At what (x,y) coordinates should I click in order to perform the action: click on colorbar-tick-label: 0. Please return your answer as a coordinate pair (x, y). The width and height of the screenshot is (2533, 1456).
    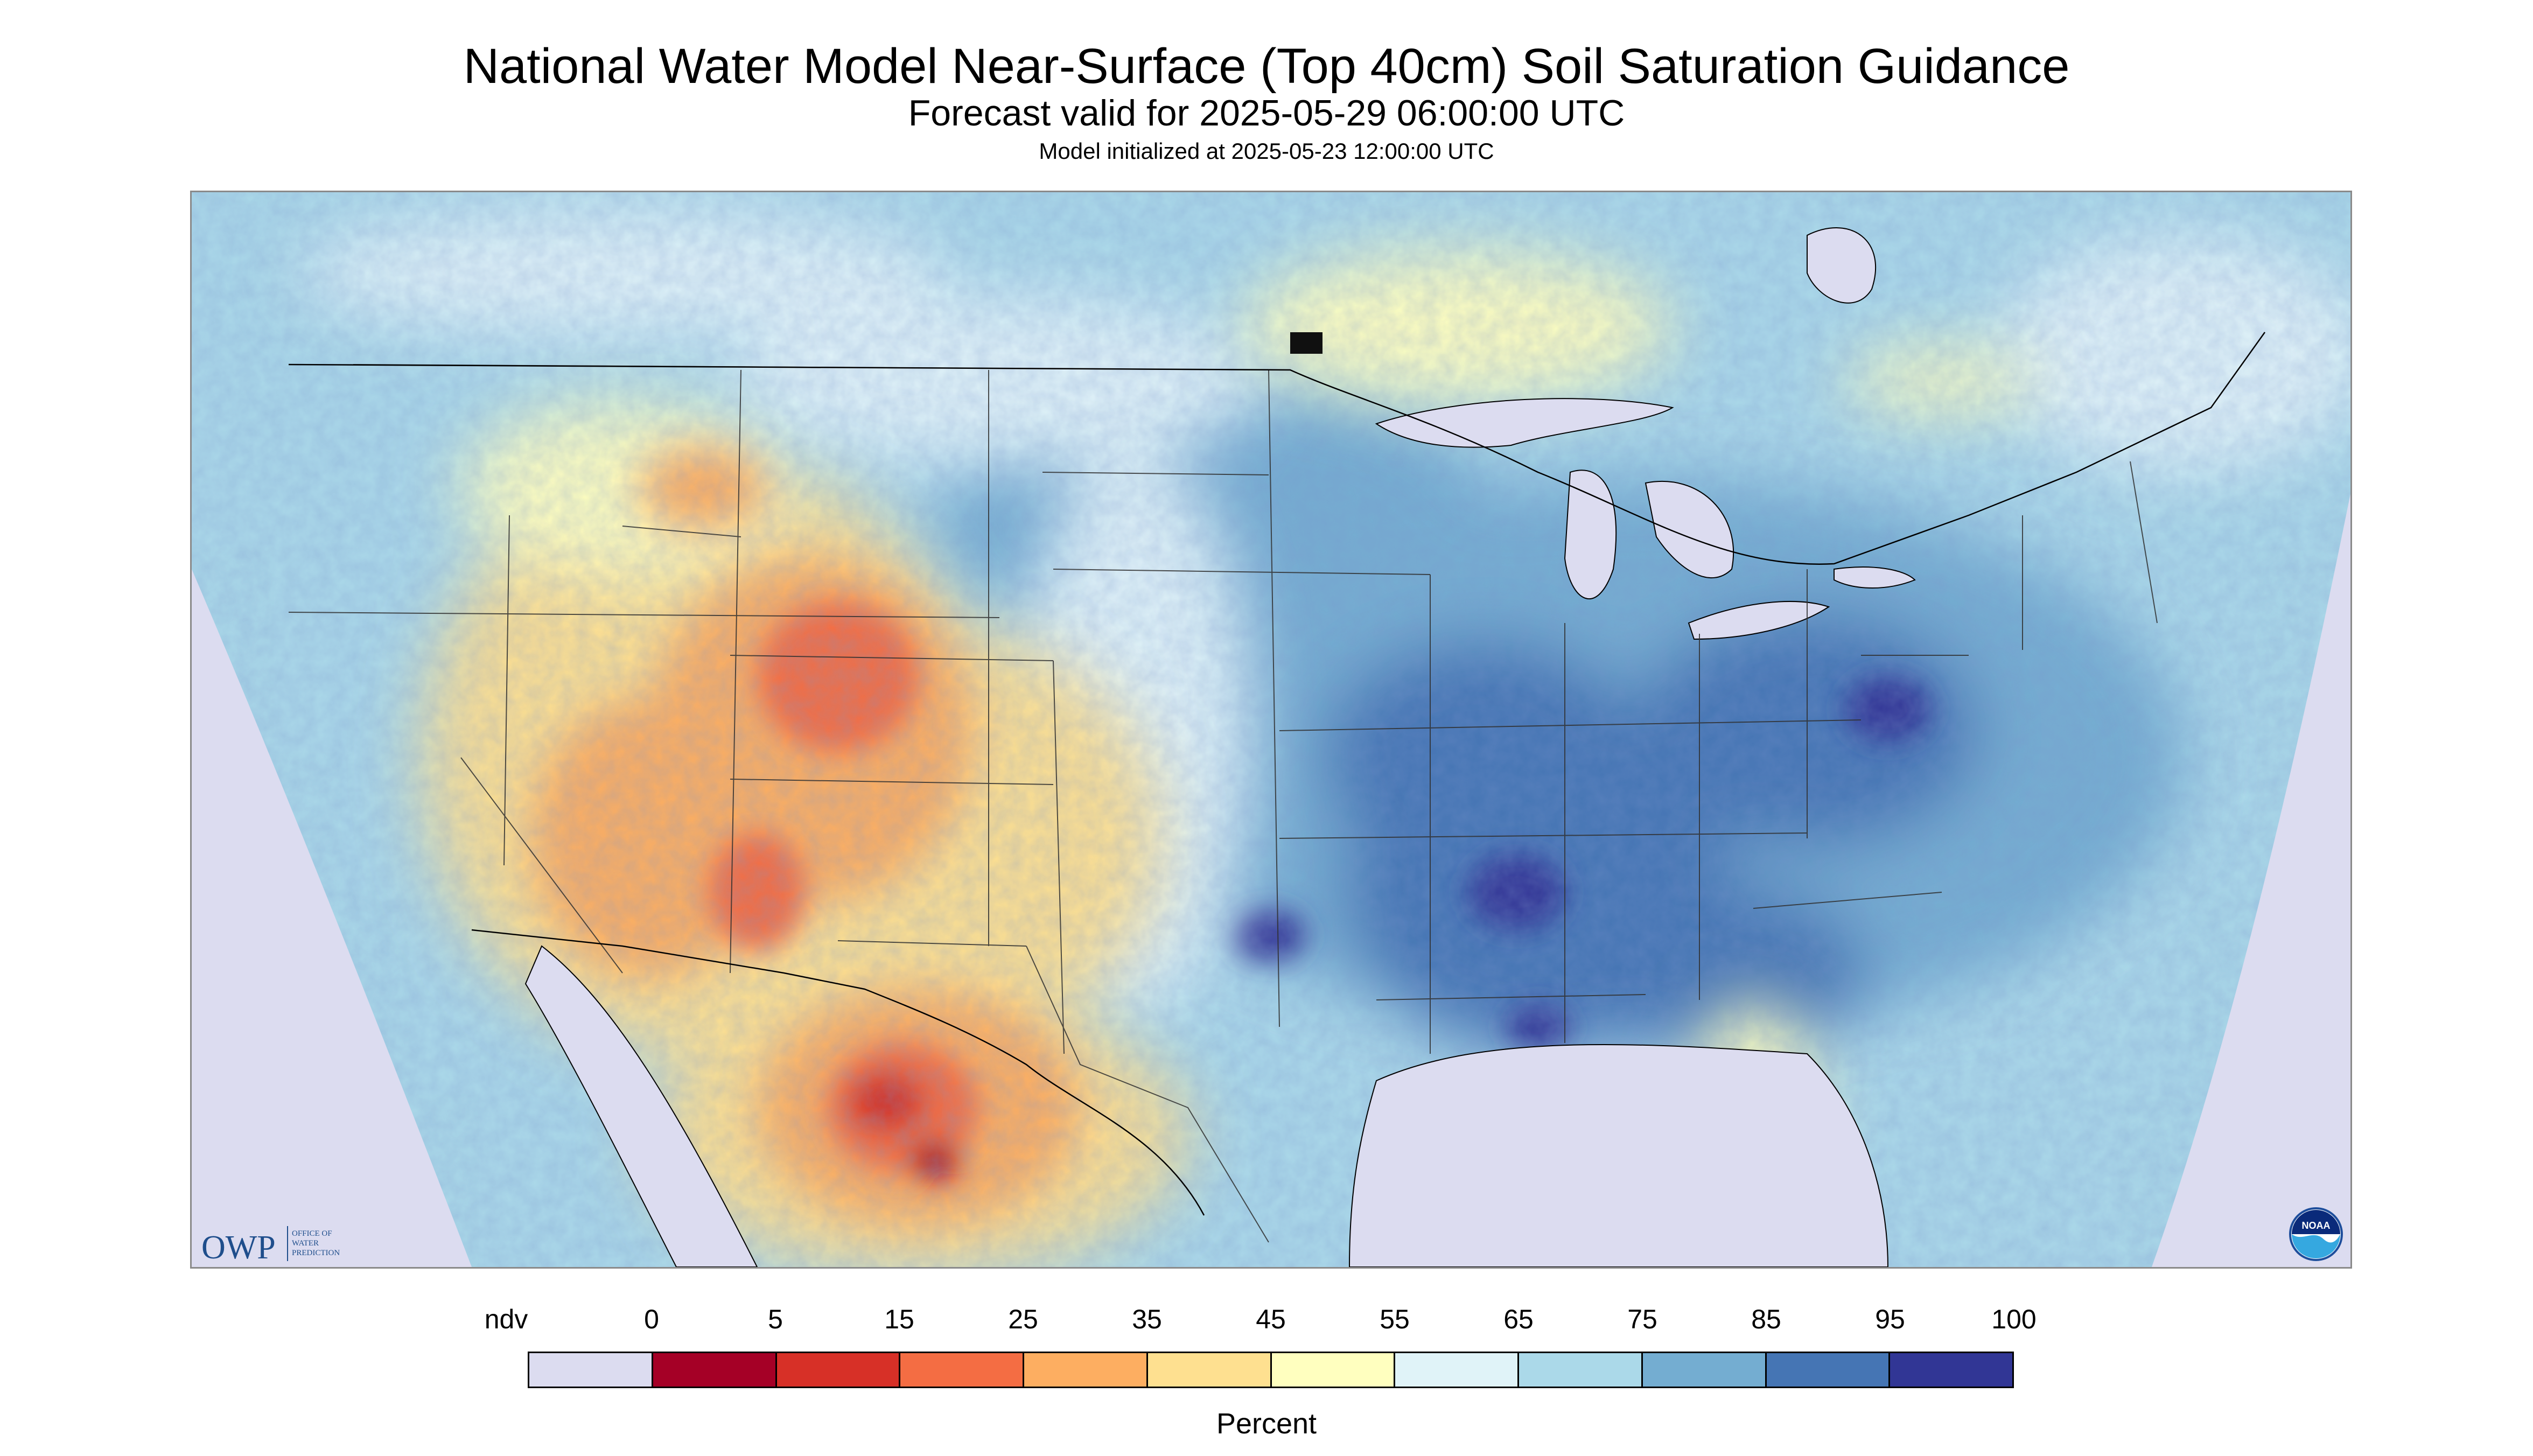
    Looking at the image, I should click on (651, 1319).